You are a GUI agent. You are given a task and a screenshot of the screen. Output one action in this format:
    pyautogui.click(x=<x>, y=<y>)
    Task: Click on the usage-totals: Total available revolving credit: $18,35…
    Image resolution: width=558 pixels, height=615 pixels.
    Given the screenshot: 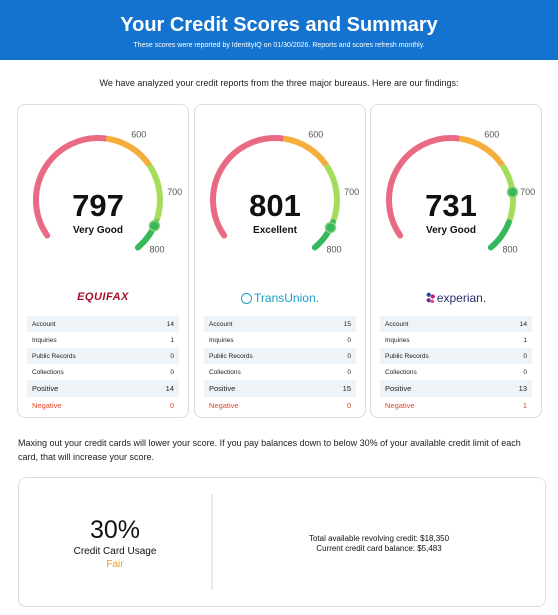 What is the action you would take?
    pyautogui.click(x=379, y=544)
    